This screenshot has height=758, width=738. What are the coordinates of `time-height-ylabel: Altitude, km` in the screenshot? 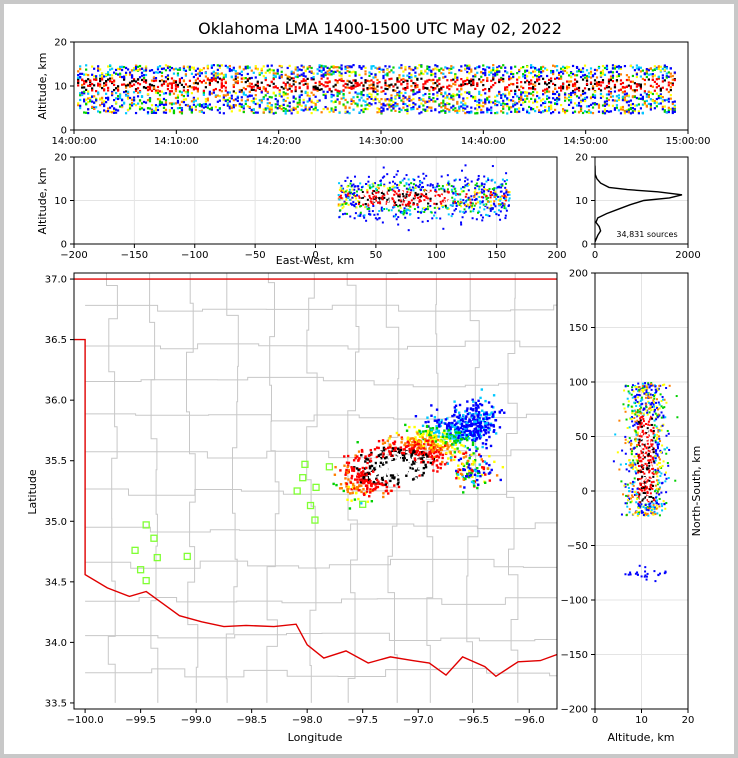 It's located at (42, 85).